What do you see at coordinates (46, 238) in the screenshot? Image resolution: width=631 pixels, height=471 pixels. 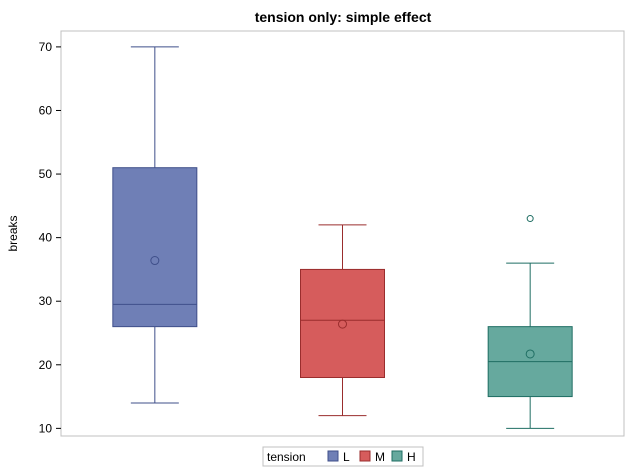 I see `y-tick-label: 40` at bounding box center [46, 238].